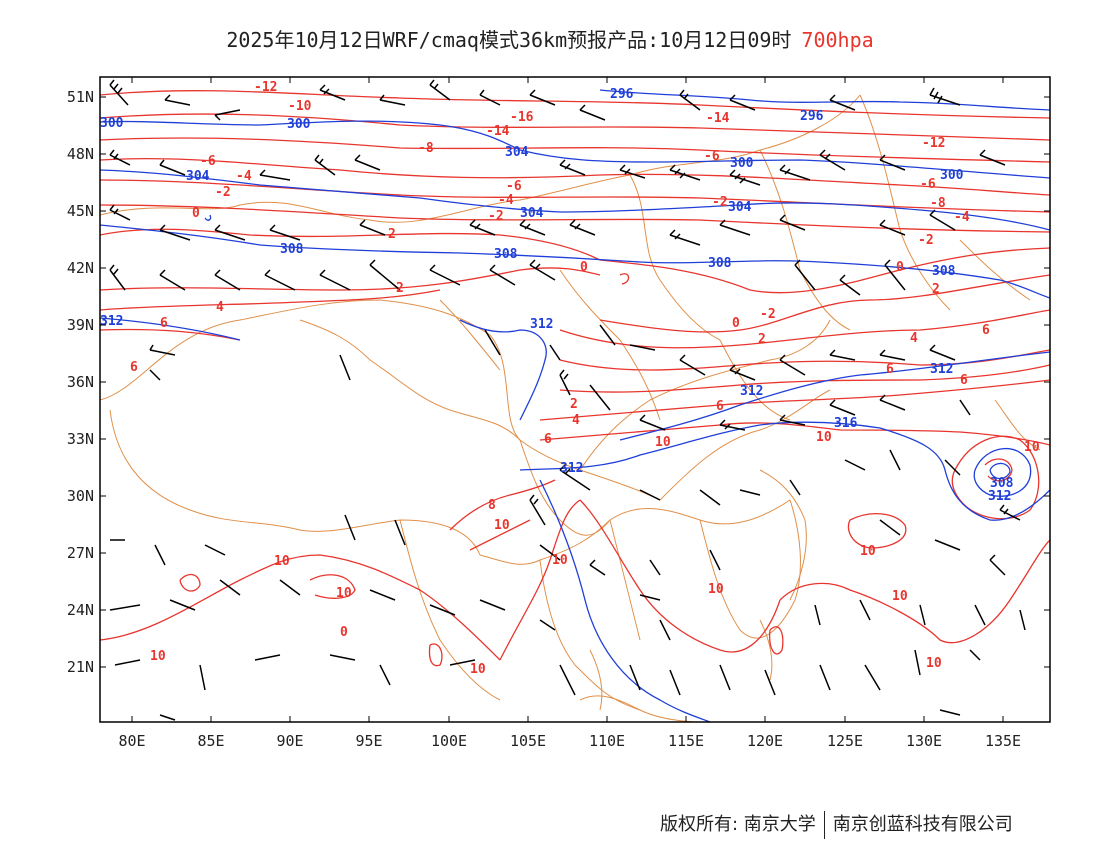 The height and width of the screenshot is (850, 1100). I want to click on lat-label: 30N, so click(80, 496).